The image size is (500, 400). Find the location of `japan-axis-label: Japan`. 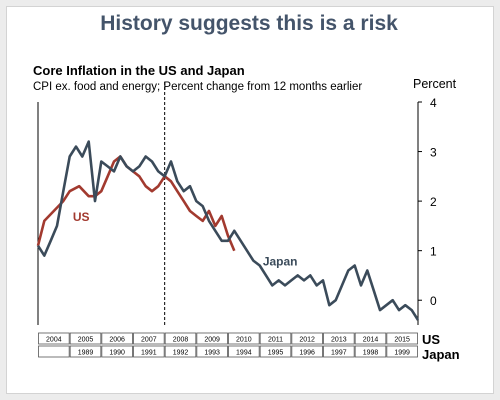

japan-axis-label: Japan is located at coordinates (441, 354).